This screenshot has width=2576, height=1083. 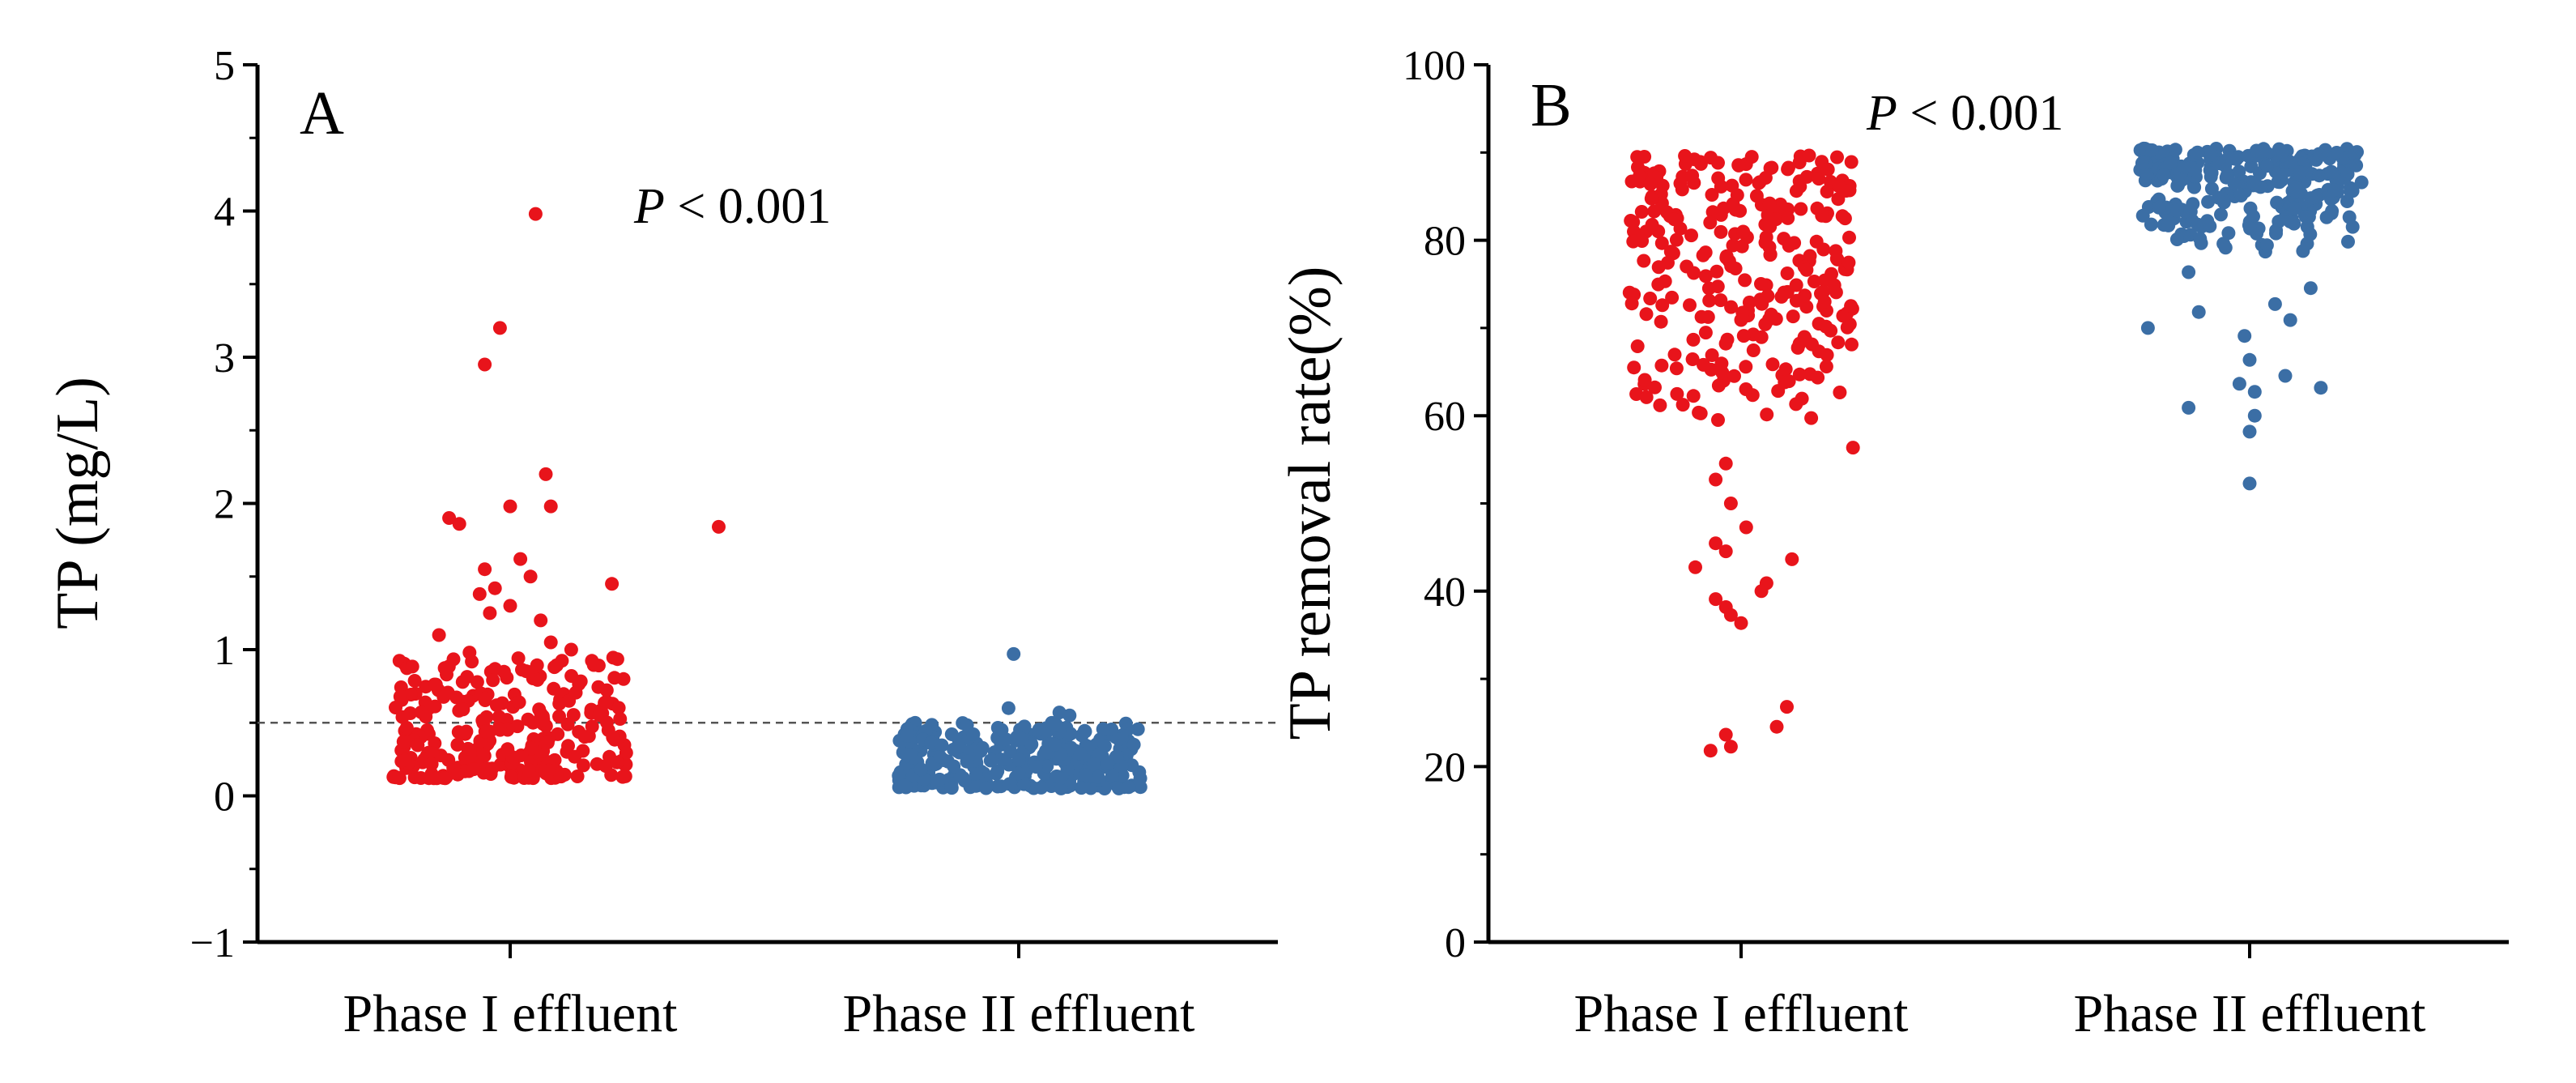 What do you see at coordinates (748, 206) in the screenshot?
I see `panel-a-p-text: < 0.001` at bounding box center [748, 206].